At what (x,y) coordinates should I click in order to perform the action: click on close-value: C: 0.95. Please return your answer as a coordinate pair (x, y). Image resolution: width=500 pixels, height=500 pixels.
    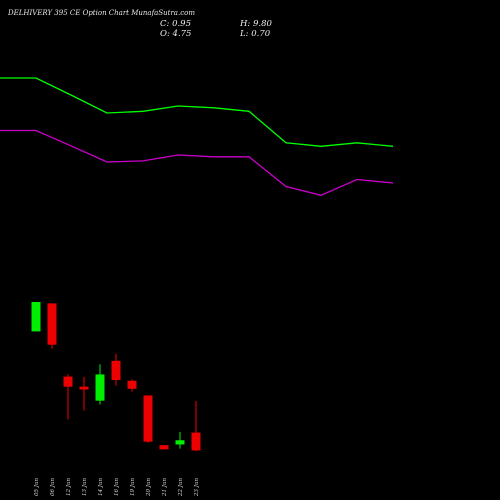
    Looking at the image, I should click on (175, 24).